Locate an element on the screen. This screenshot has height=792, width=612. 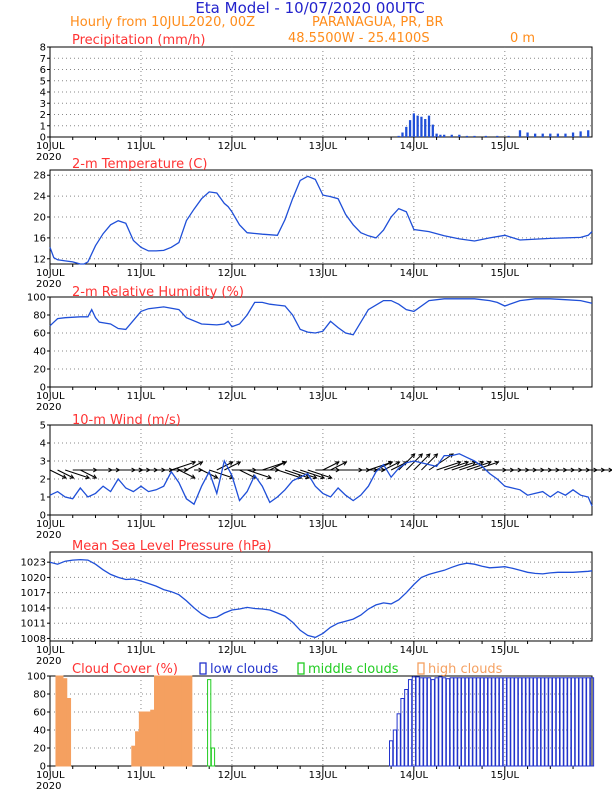
y-tick-label: 20 is located at coordinates (39, 218).